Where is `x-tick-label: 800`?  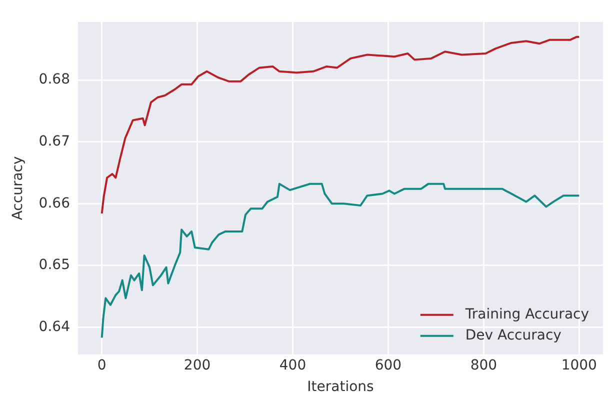
x-tick-label: 800 is located at coordinates (484, 365).